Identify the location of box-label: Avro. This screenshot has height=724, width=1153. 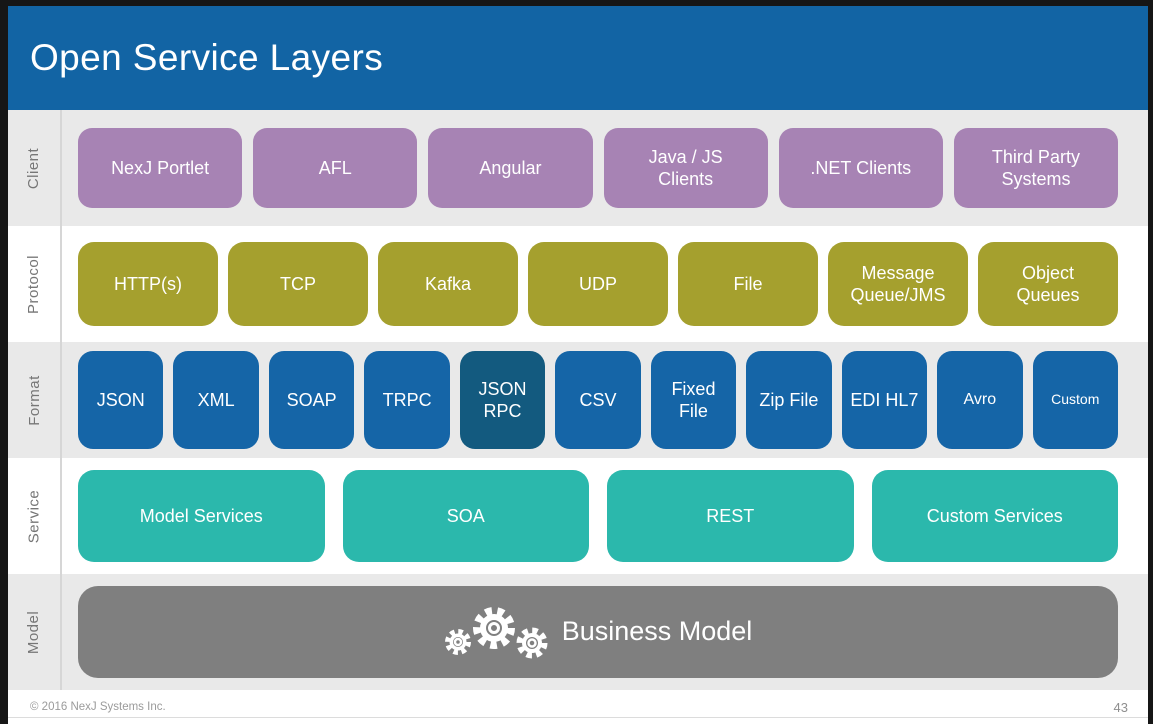
(980, 399).